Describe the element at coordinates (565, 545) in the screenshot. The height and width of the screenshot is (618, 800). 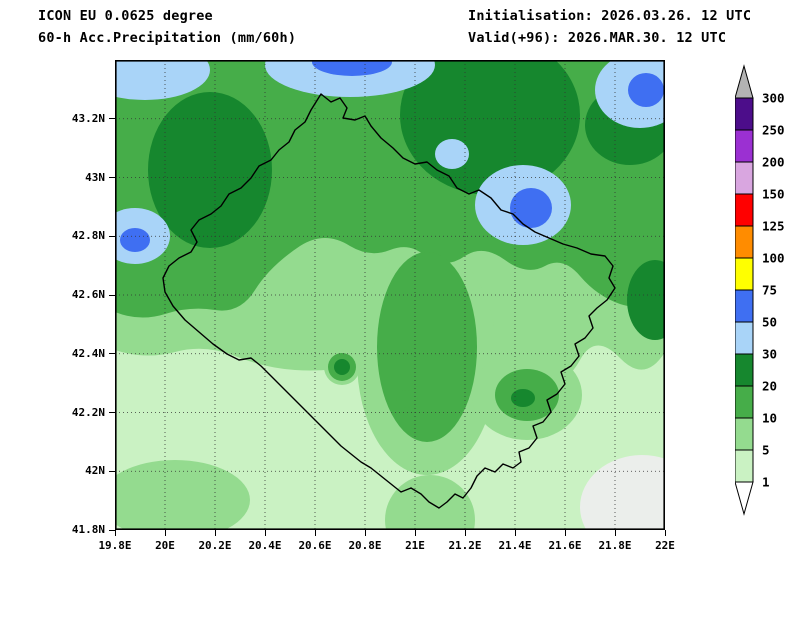
I see `lon-tick-label: 21.6E` at that location.